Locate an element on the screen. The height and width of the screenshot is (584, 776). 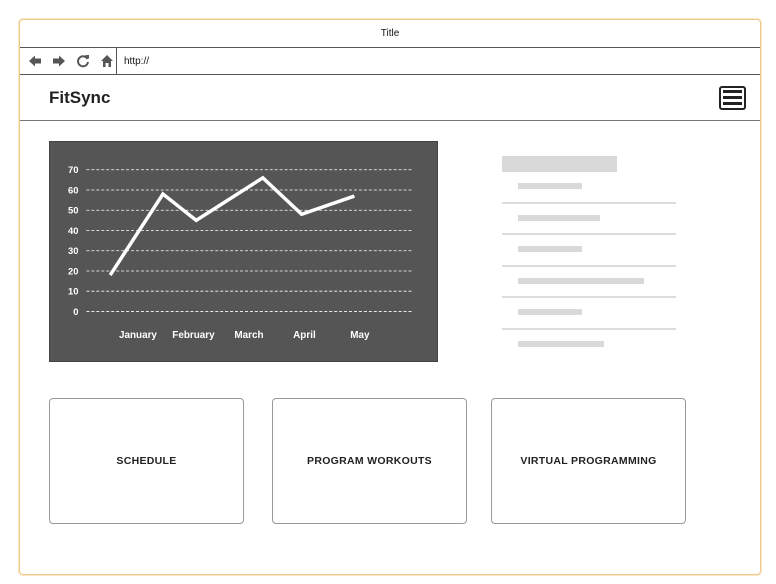
program-workouts-card: PROGRAM WORKOUTS is located at coordinates (369, 461).